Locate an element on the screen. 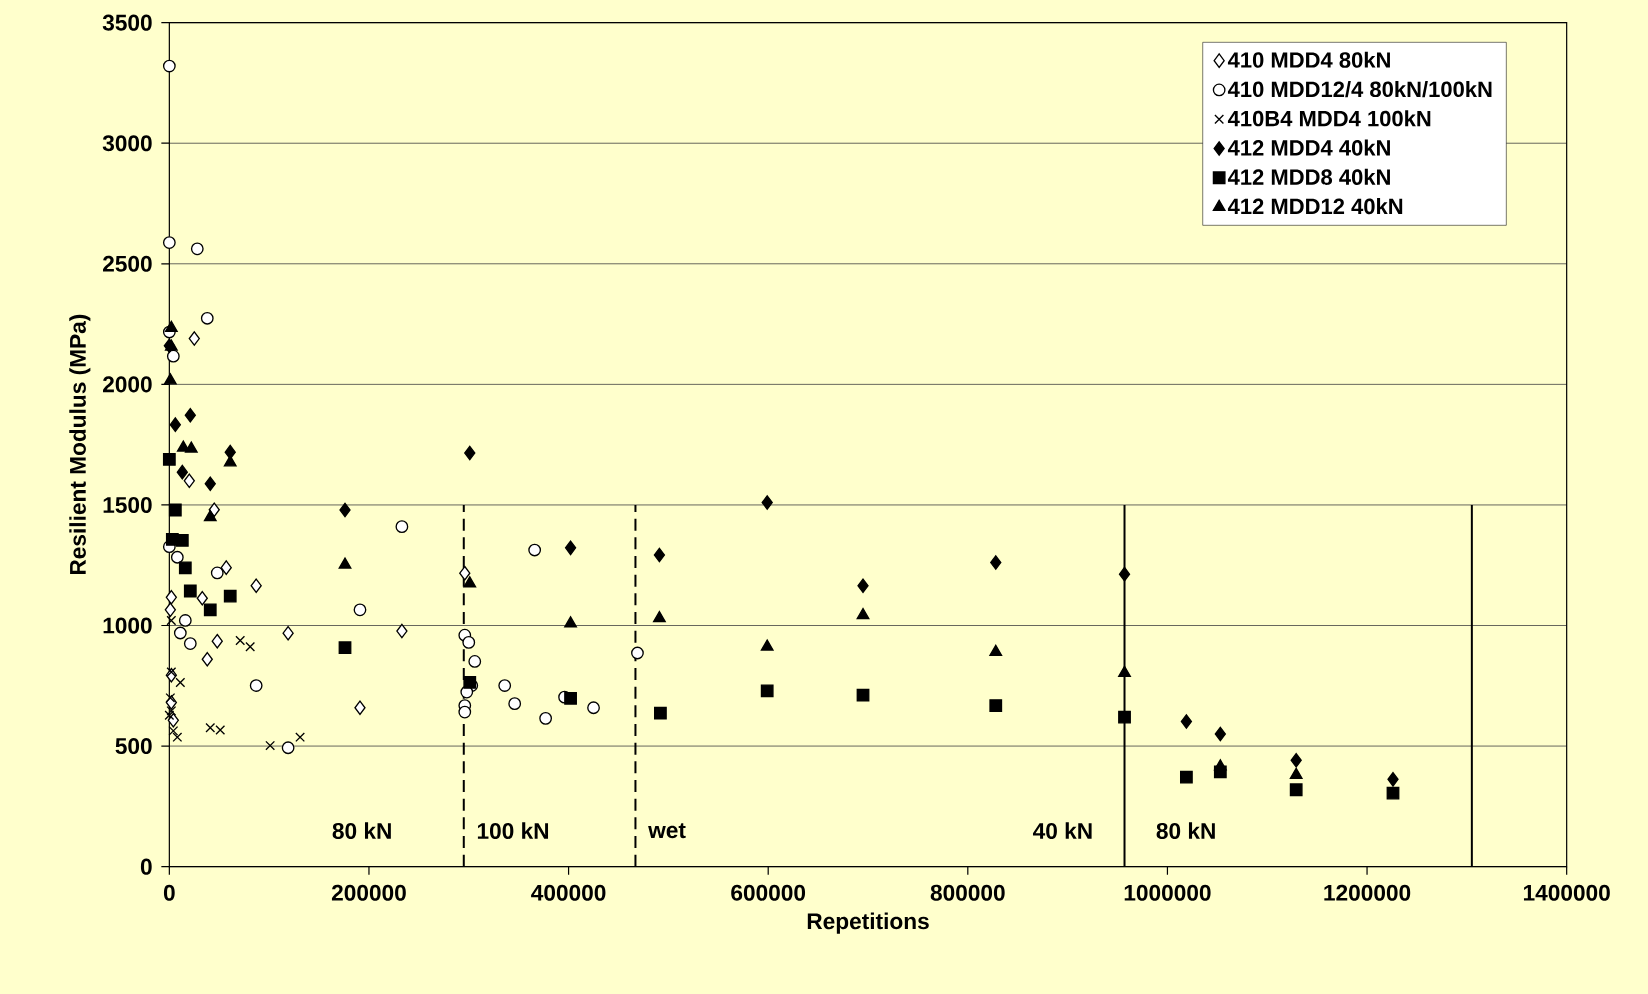 This screenshot has height=994, width=1648. y-tick-label: 500 is located at coordinates (133, 746).